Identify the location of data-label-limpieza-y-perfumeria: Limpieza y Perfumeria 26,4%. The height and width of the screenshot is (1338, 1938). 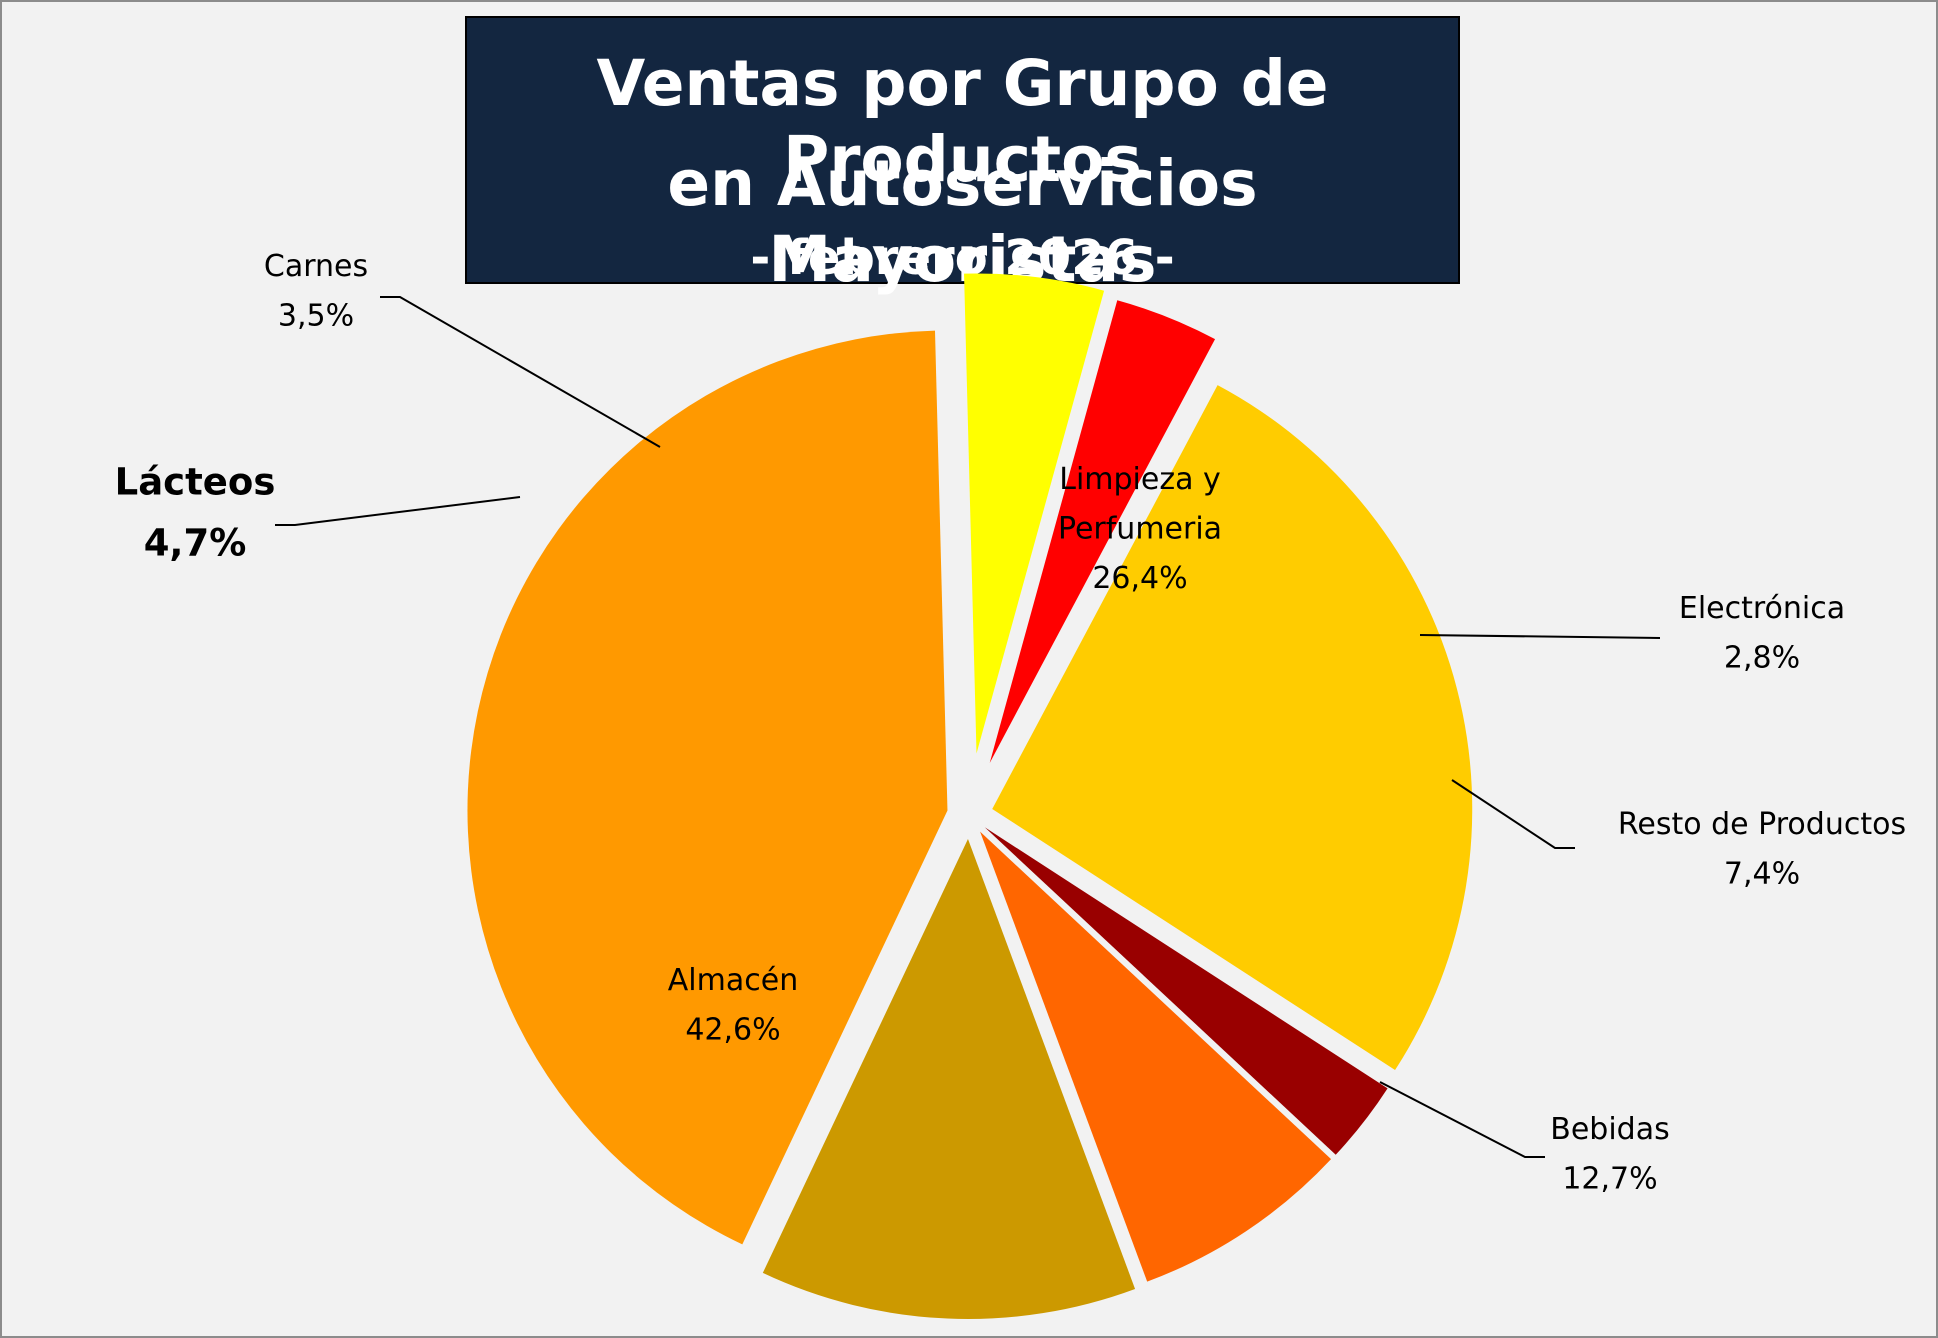
(1140, 529).